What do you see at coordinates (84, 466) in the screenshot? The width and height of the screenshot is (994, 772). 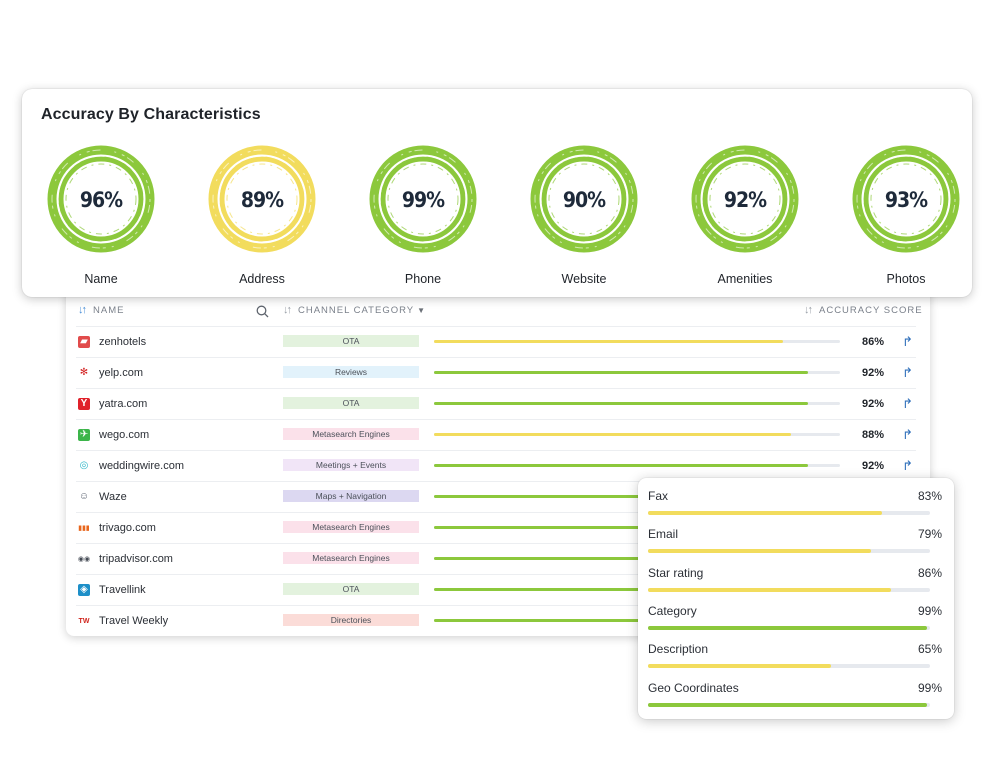 I see `weddingwire-logo: ◎` at bounding box center [84, 466].